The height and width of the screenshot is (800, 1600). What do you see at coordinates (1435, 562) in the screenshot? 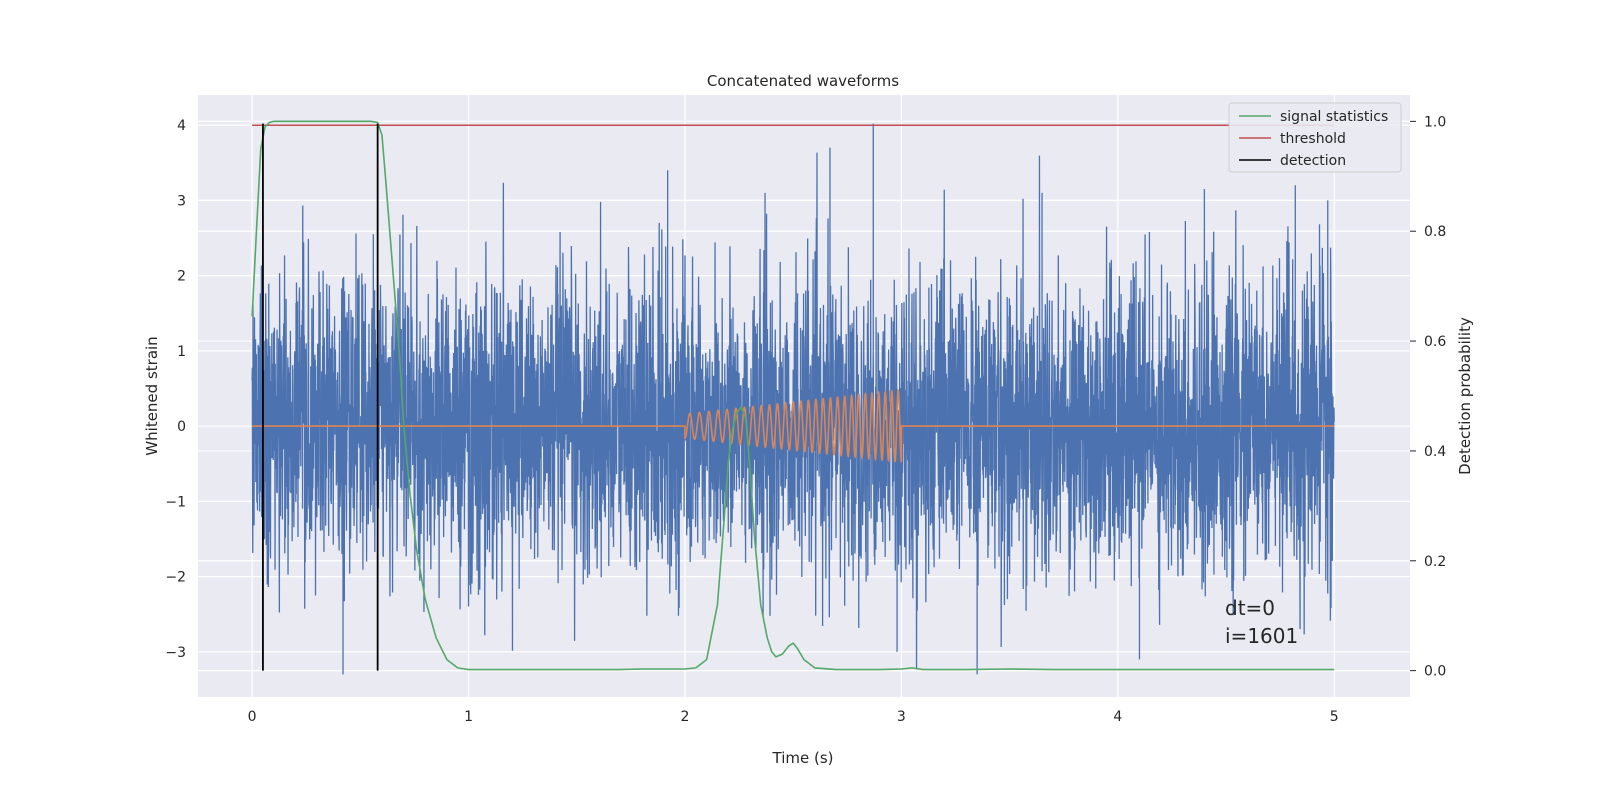
I see `y2-tick-label: 0.2` at bounding box center [1435, 562].